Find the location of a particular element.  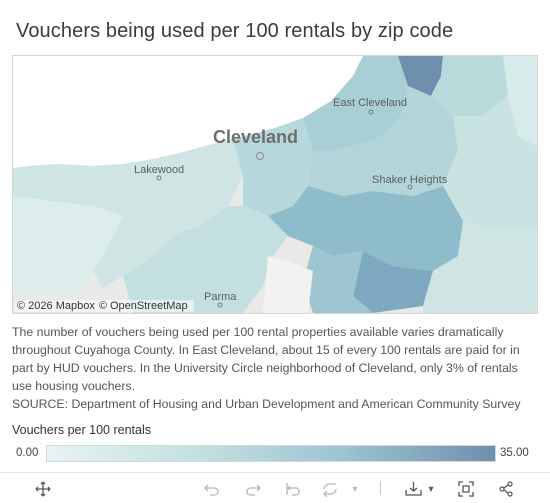

redo-icon is located at coordinates (253, 489).